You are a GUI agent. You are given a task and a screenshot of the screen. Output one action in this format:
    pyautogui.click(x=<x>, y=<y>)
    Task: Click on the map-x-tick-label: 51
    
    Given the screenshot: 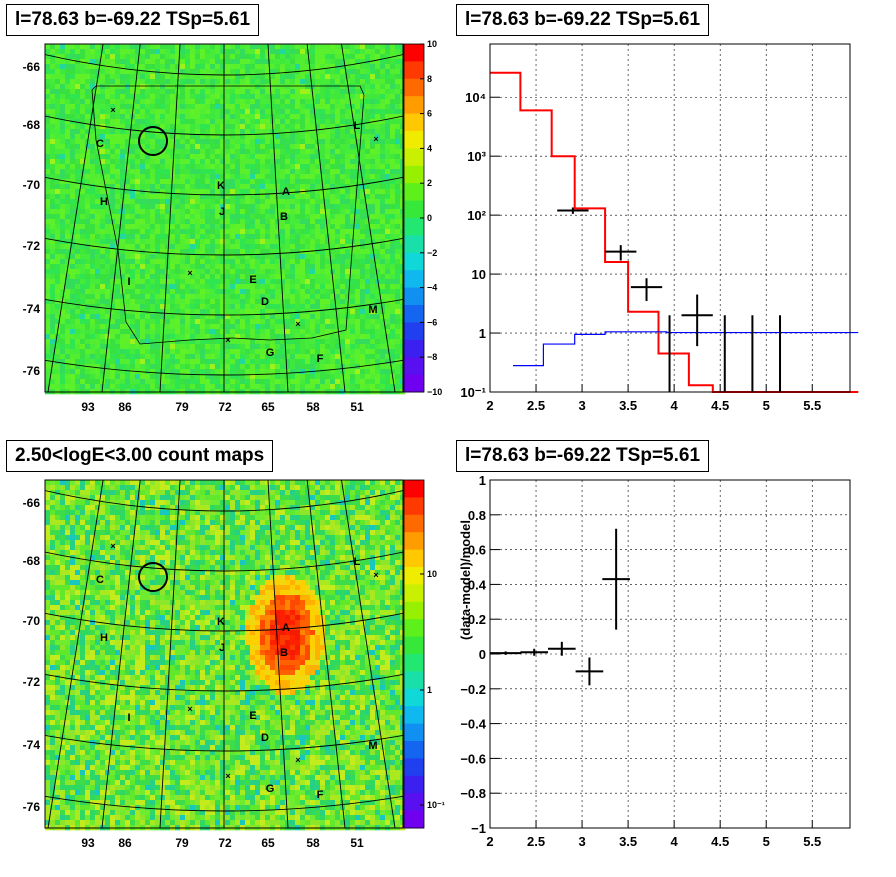 What is the action you would take?
    pyautogui.click(x=357, y=407)
    